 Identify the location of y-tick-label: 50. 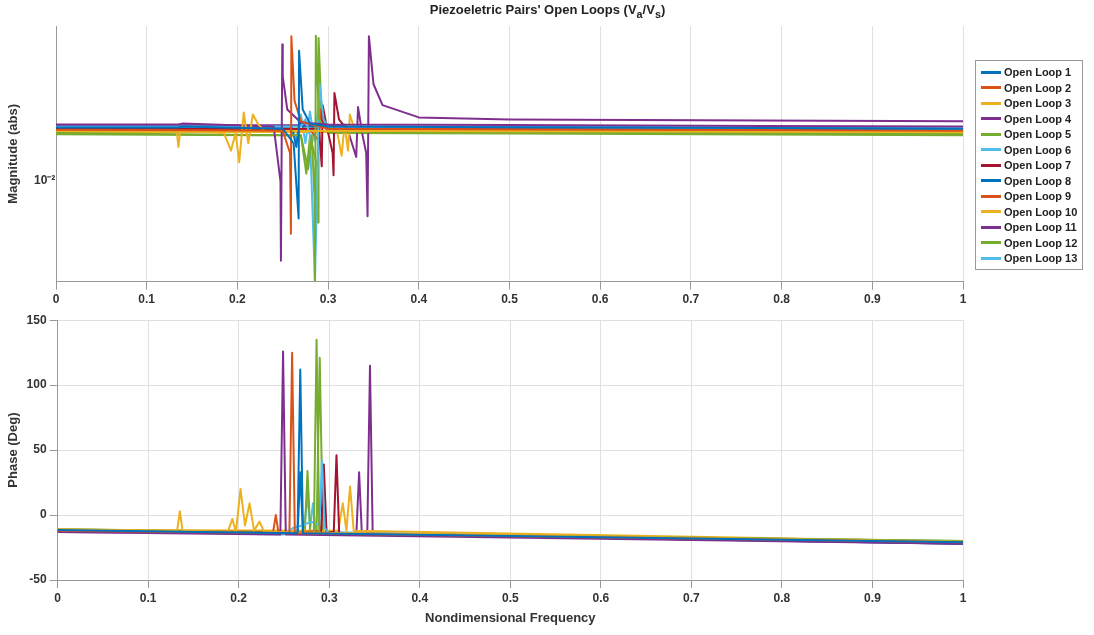
(40, 449).